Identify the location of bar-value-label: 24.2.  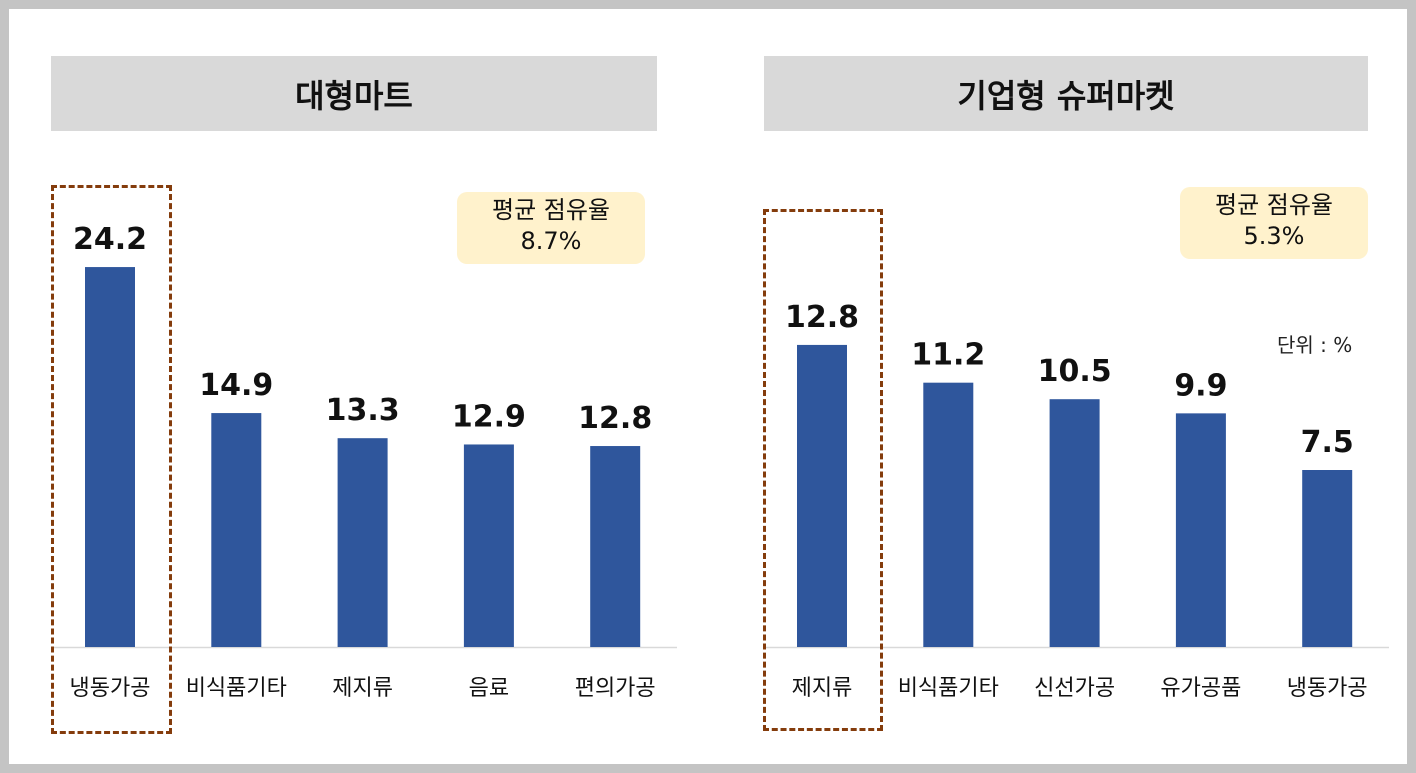
(110, 239).